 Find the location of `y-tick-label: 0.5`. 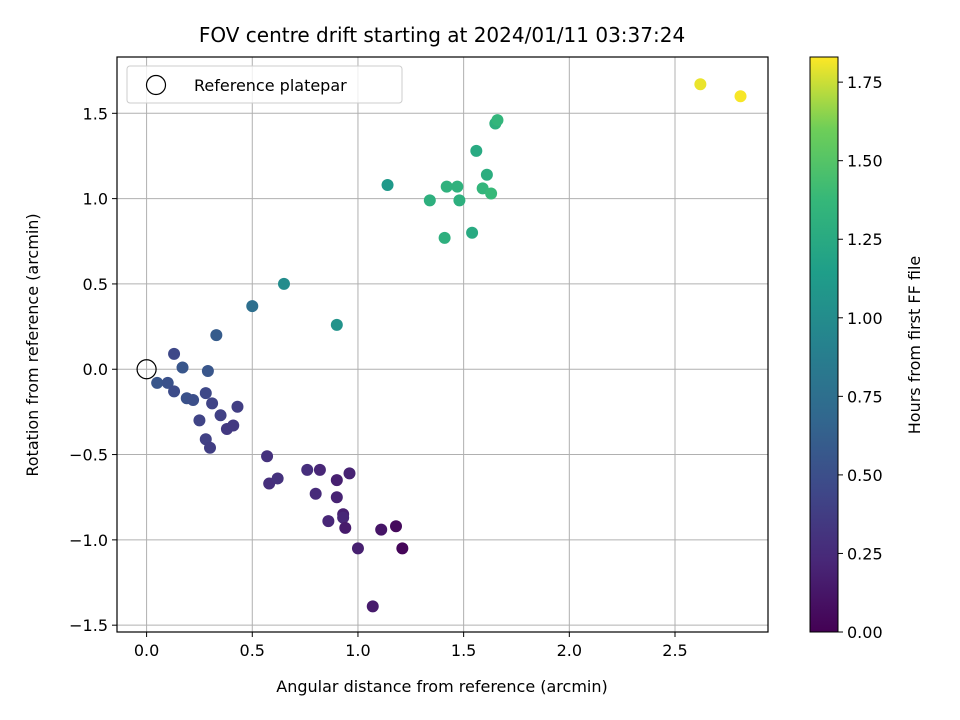

y-tick-label: 0.5 is located at coordinates (95, 284).